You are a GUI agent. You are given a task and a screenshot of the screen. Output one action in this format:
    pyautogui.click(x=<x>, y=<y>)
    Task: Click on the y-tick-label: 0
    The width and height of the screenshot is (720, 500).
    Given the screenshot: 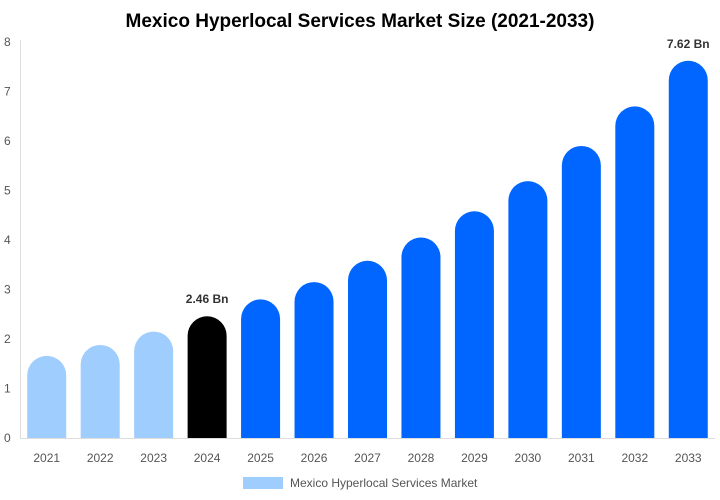 What is the action you would take?
    pyautogui.click(x=7, y=438)
    